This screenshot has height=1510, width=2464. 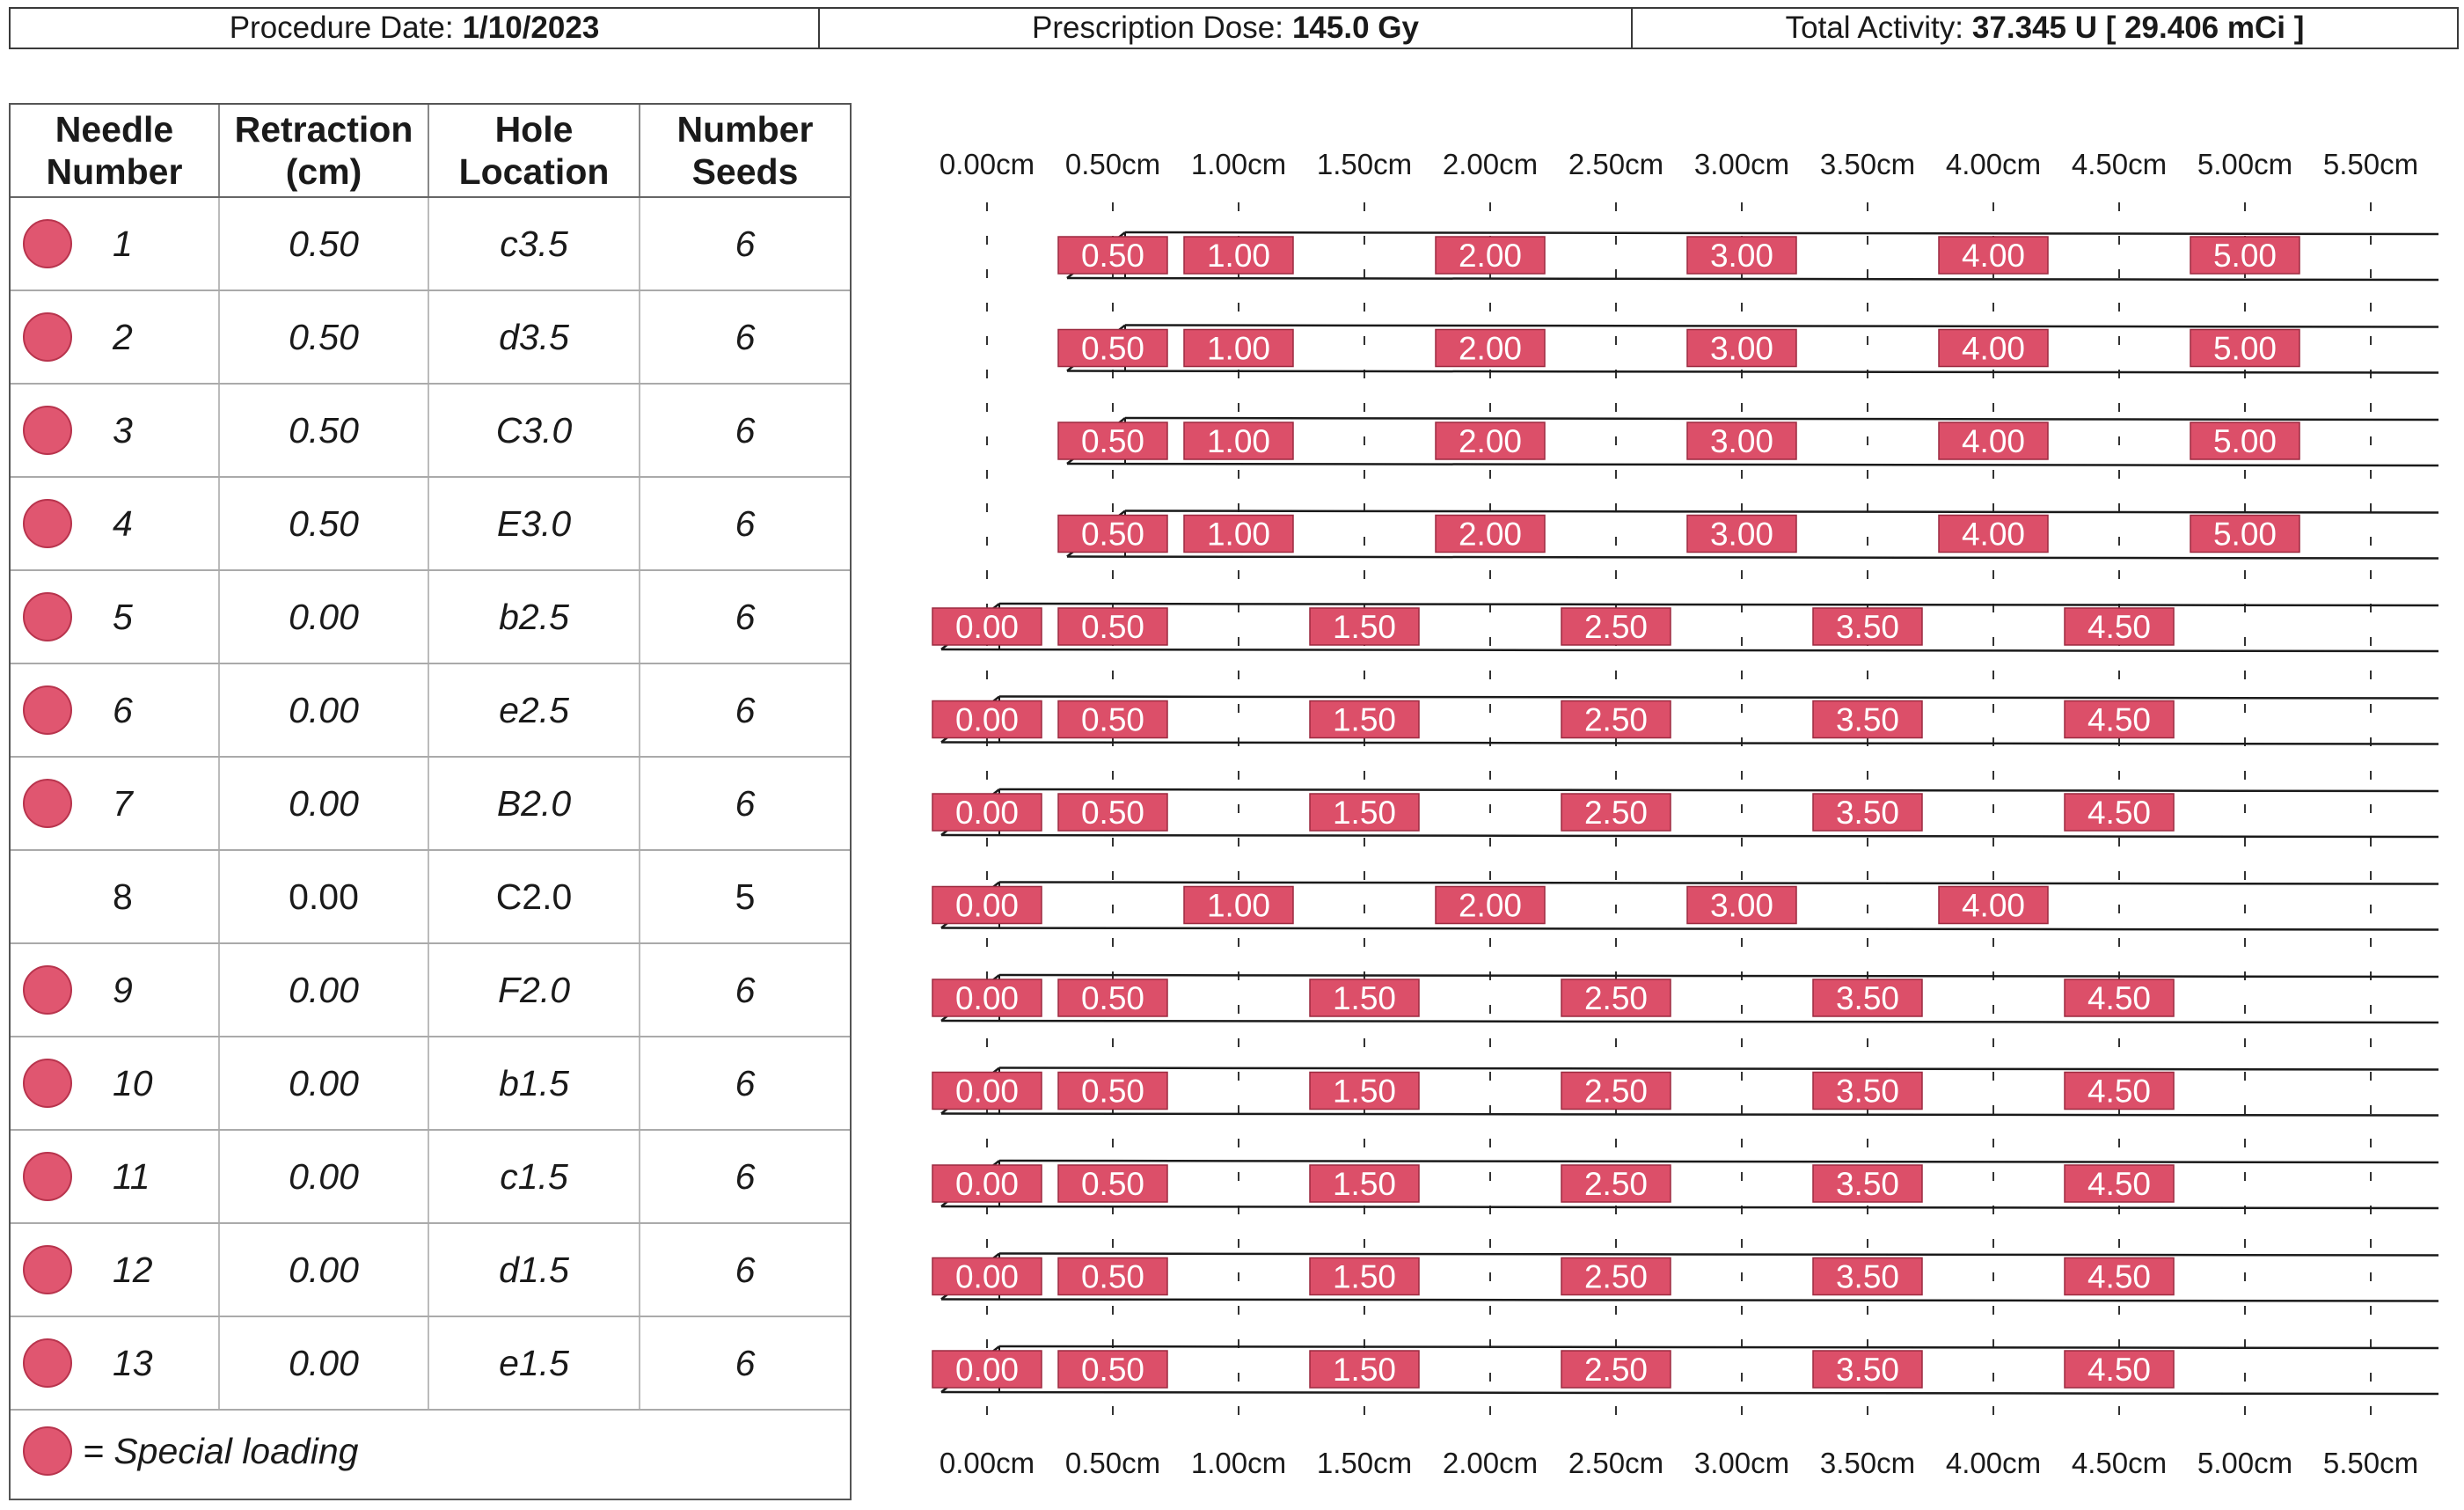 What do you see at coordinates (123, 896) in the screenshot?
I see `needle-number: 8` at bounding box center [123, 896].